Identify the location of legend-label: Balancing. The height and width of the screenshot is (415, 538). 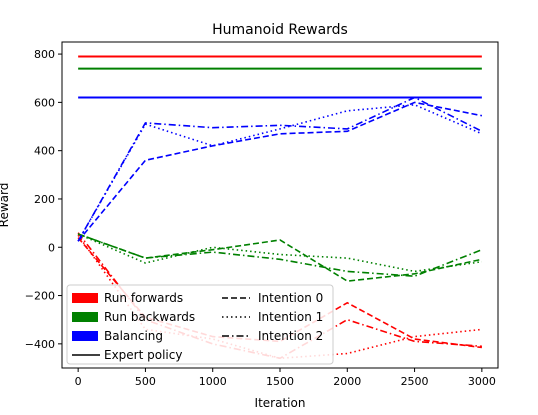
(133, 336).